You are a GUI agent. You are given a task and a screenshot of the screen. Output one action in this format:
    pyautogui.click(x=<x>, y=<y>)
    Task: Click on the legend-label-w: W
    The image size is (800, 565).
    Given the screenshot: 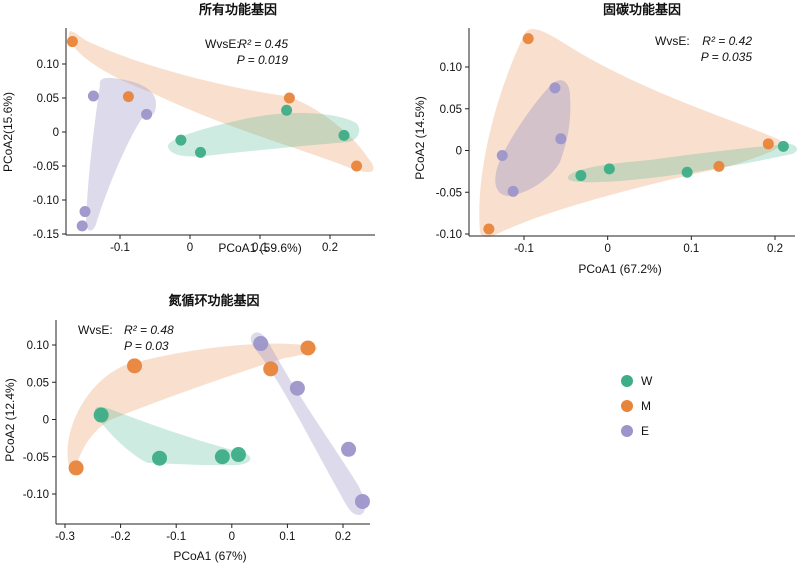 What is the action you would take?
    pyautogui.click(x=647, y=381)
    